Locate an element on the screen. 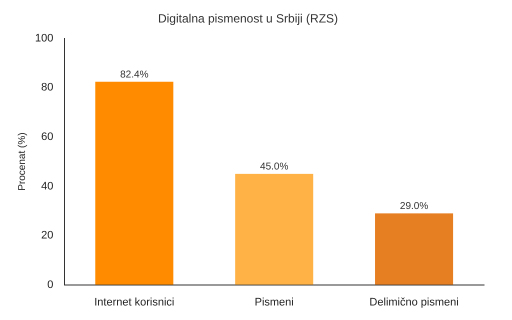  data-label: 82.4% is located at coordinates (134, 75).